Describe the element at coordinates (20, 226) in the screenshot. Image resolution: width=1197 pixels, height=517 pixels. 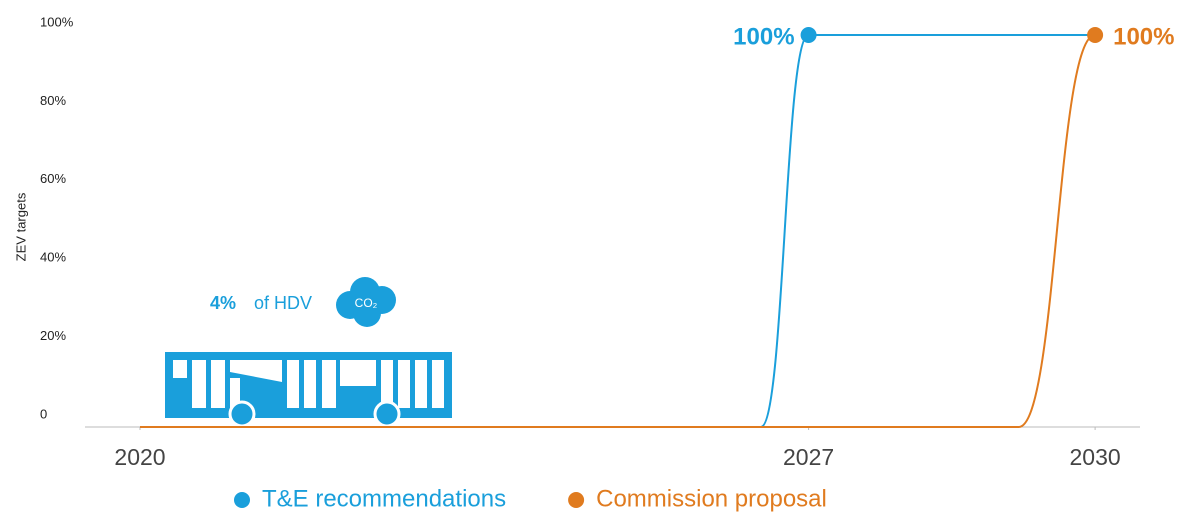
I see `y-axis-label: ZEV targets` at that location.